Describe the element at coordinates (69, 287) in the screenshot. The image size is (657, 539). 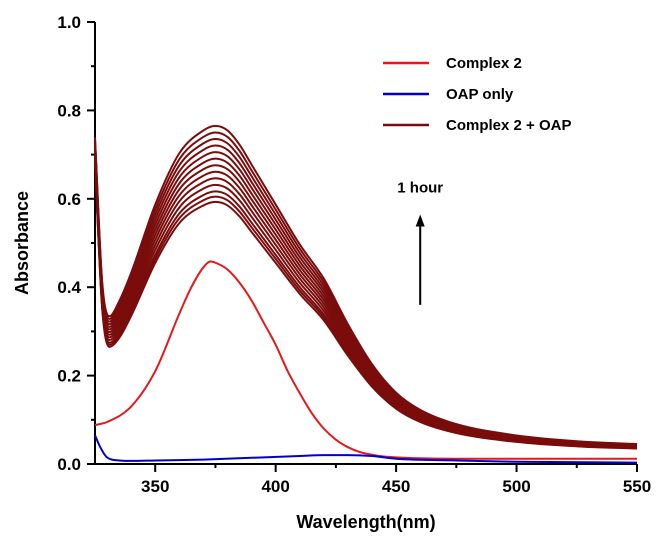
I see `y-tick-label: 0.4` at that location.